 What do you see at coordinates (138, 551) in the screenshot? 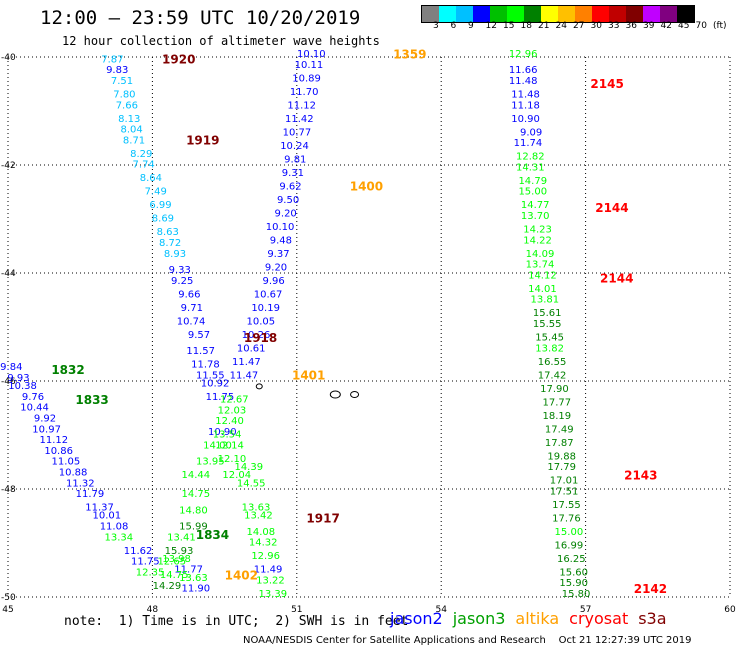
I see `wave-height-label: 11.62` at bounding box center [138, 551].